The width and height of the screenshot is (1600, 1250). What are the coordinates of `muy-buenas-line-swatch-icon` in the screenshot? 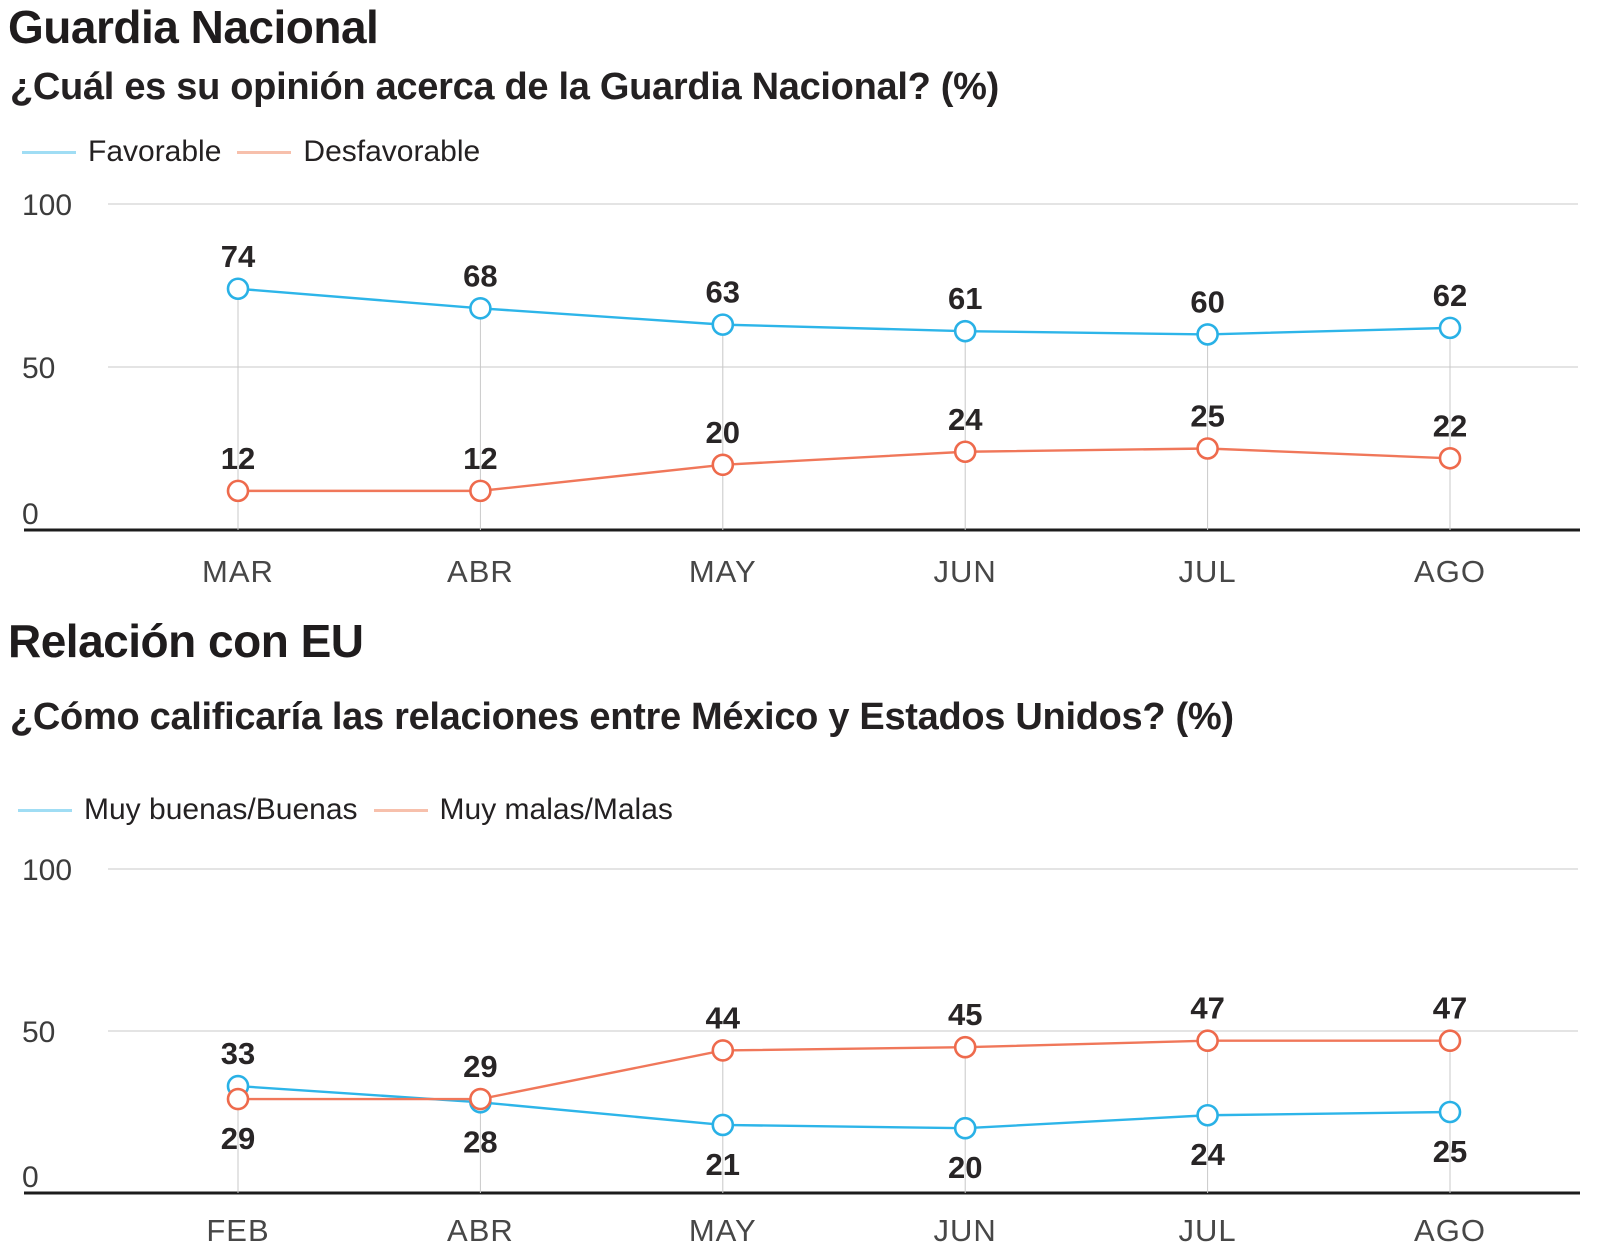 It's located at (45, 810).